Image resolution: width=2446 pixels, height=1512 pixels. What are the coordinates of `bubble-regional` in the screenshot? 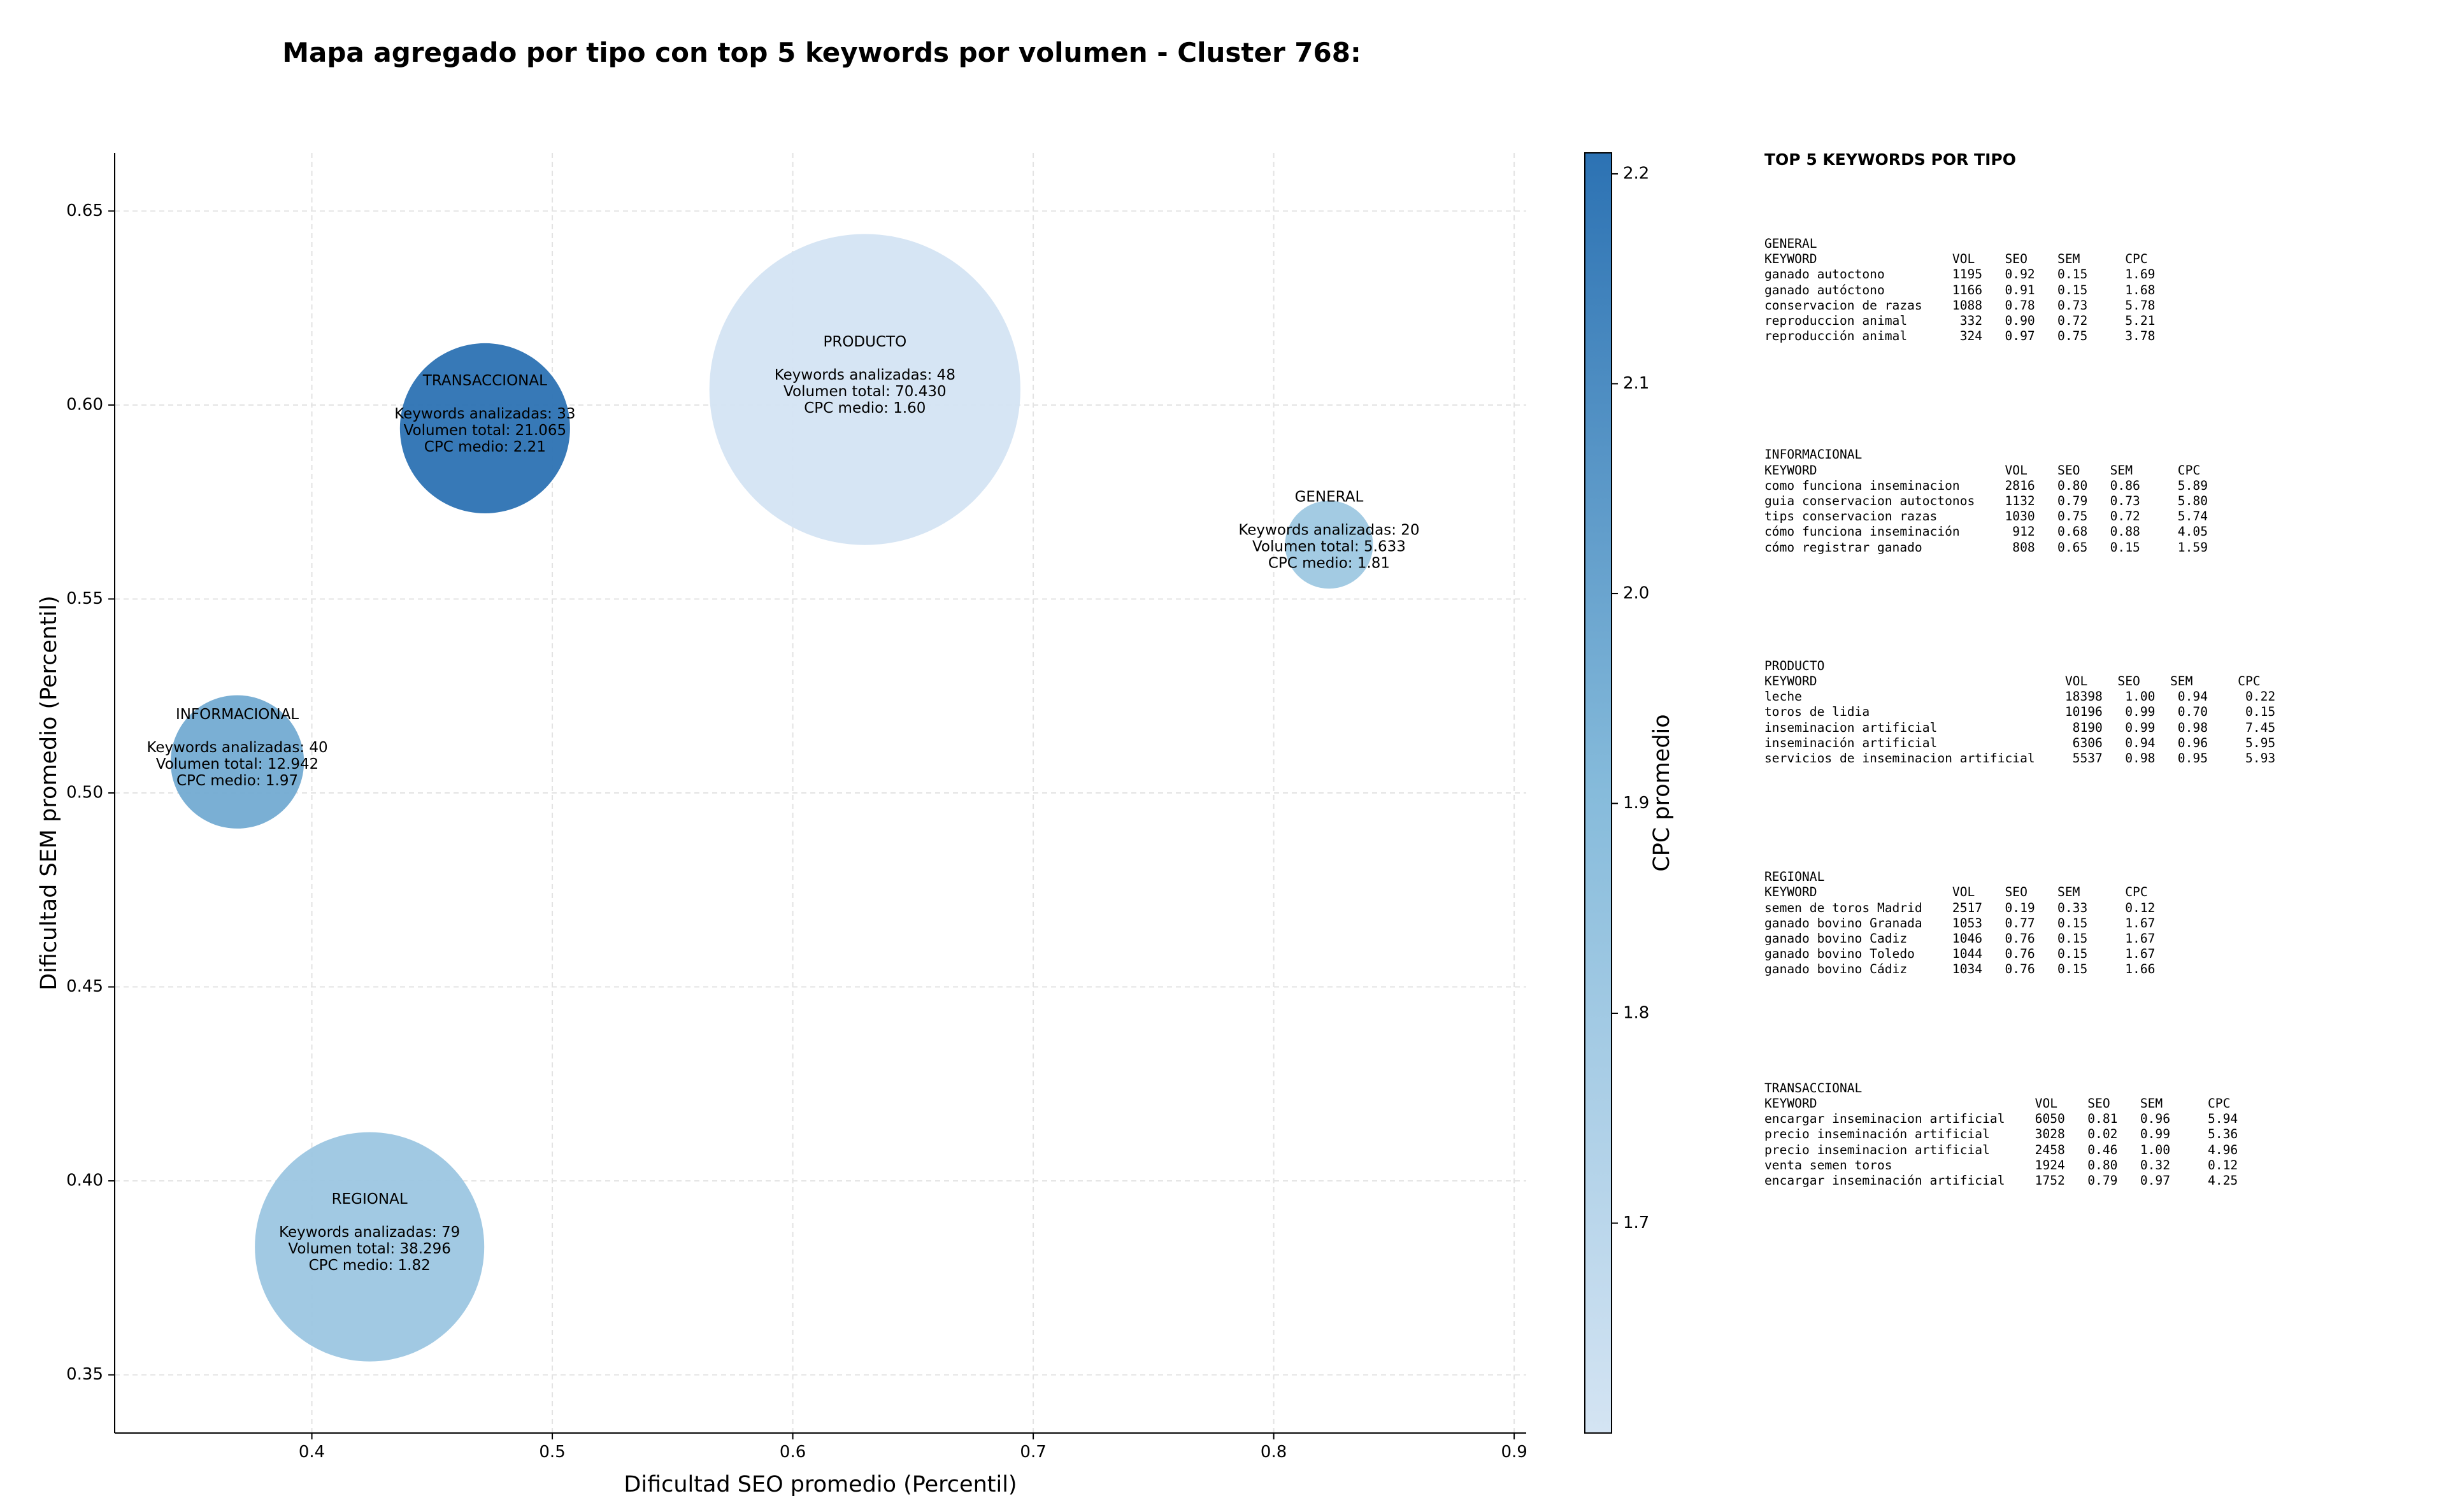 It's located at (370, 1247).